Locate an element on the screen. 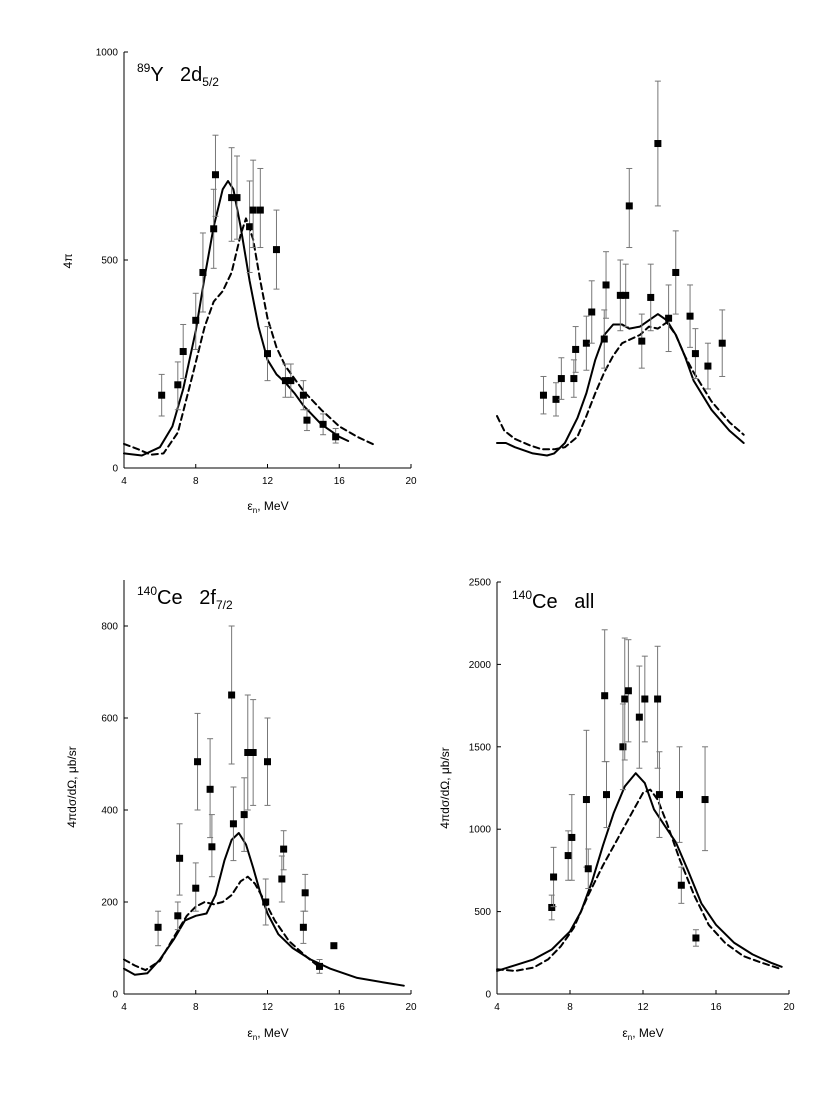 Image resolution: width=830 pixels, height=1107 pixels. panel-title: 140Ce all is located at coordinates (553, 600).